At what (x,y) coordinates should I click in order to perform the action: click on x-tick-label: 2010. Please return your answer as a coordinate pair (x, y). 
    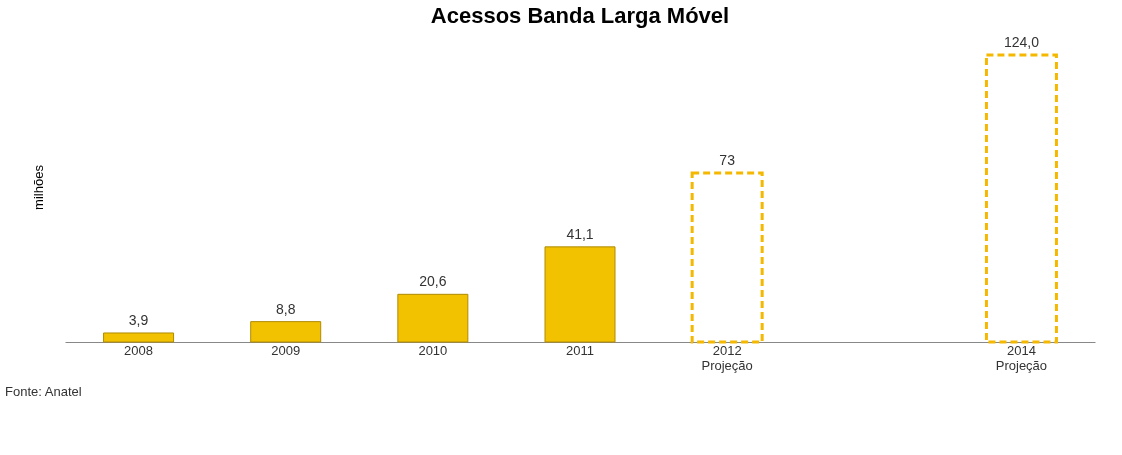
    Looking at the image, I should click on (433, 350).